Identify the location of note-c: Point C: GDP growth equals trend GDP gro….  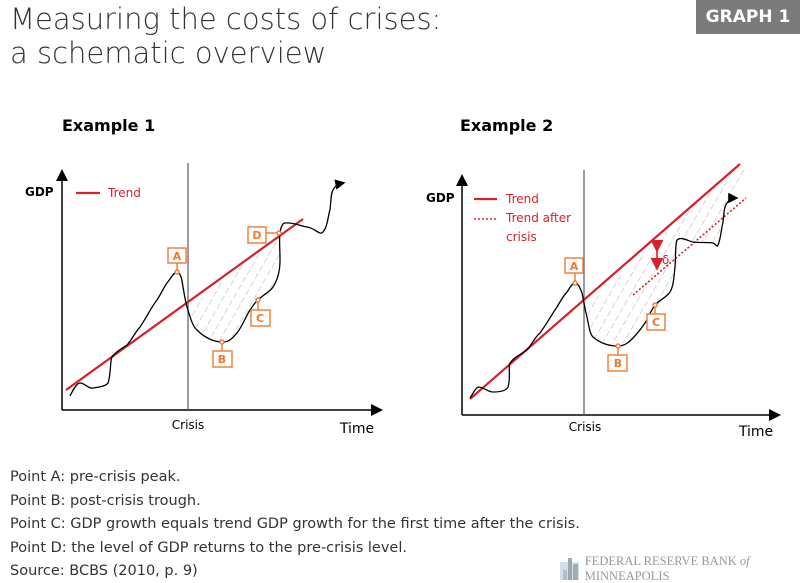
(295, 524).